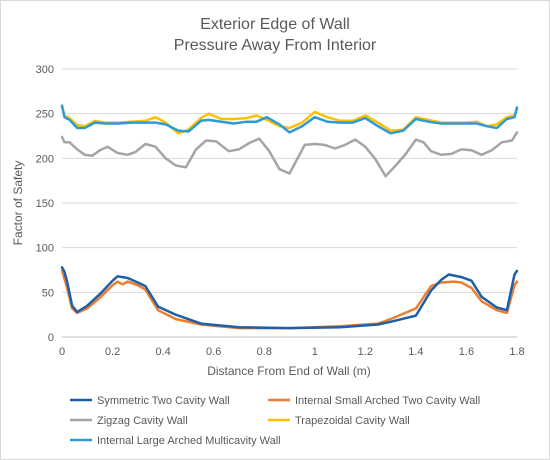 This screenshot has height=460, width=550. Describe the element at coordinates (275, 24) in the screenshot. I see `chart-title: Exterior Edge of Wall` at that location.